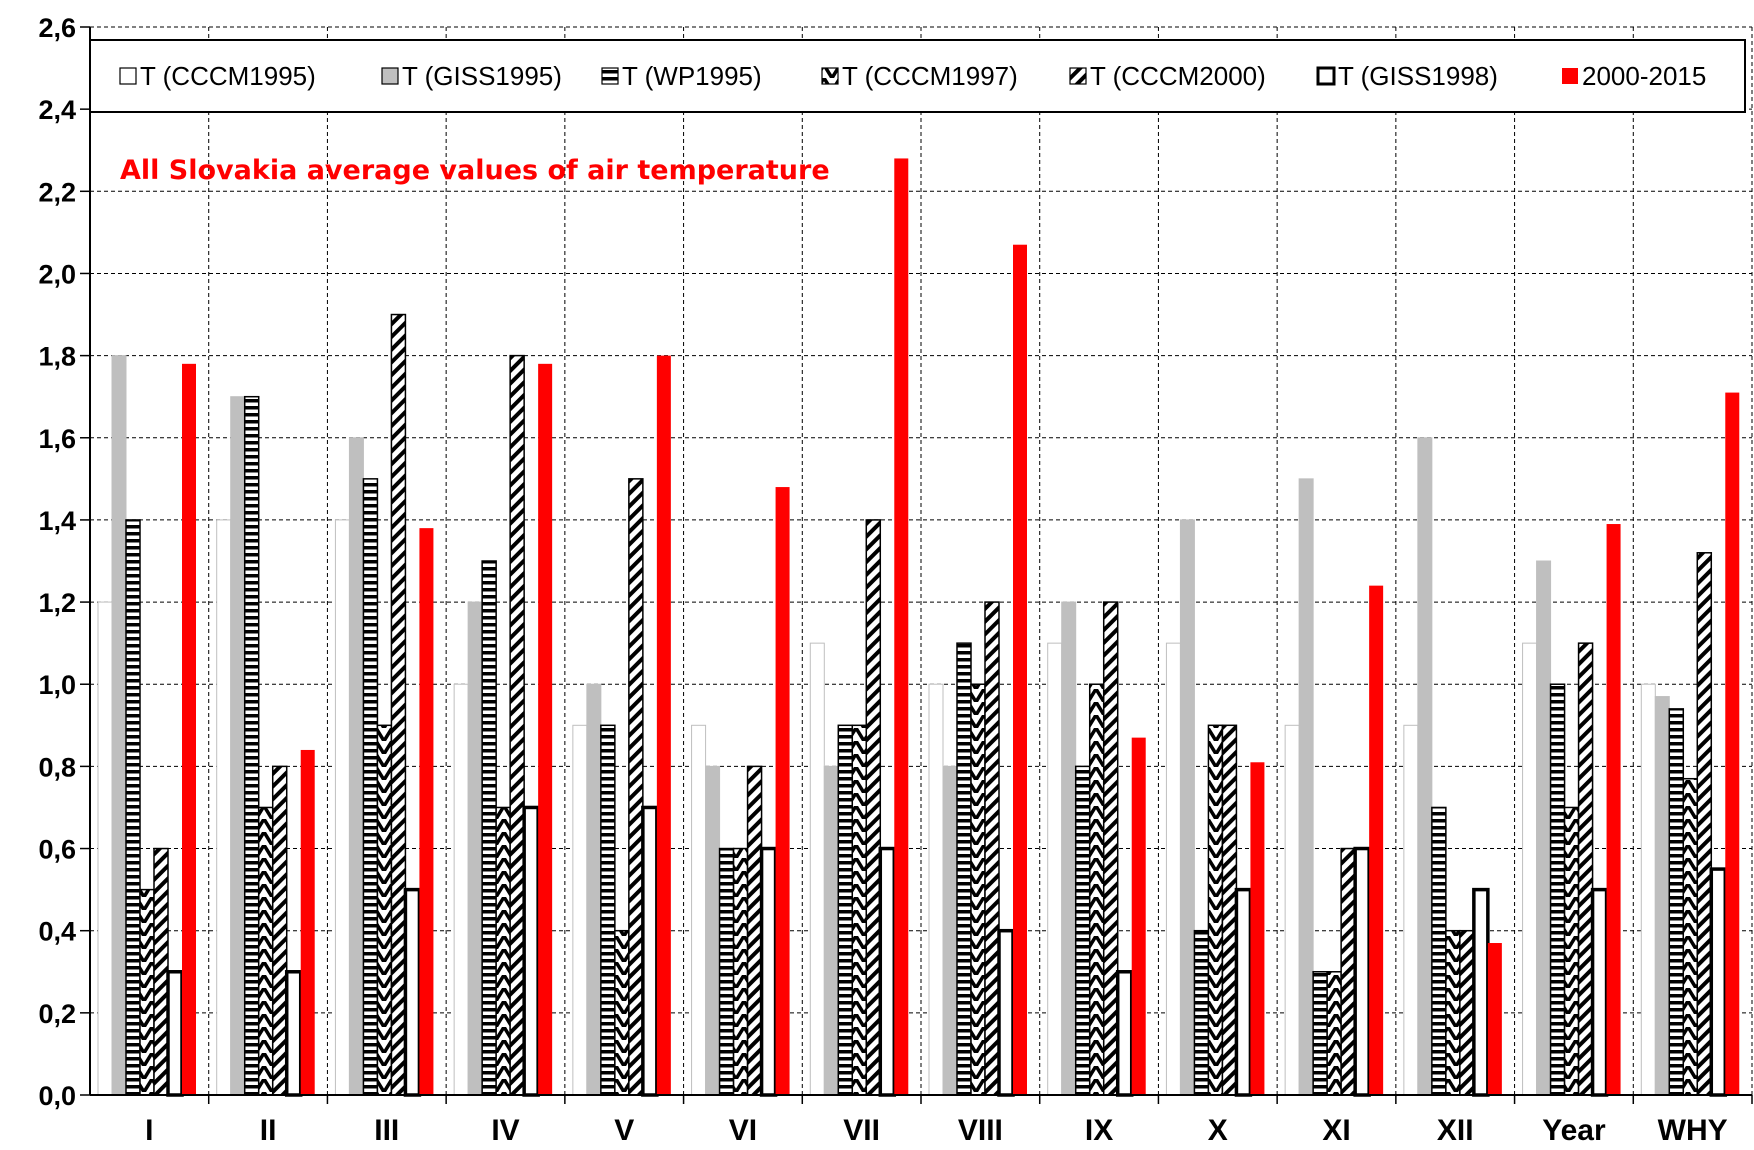  What do you see at coordinates (978, 889) in the screenshot?
I see `bar-chevron-VIII` at bounding box center [978, 889].